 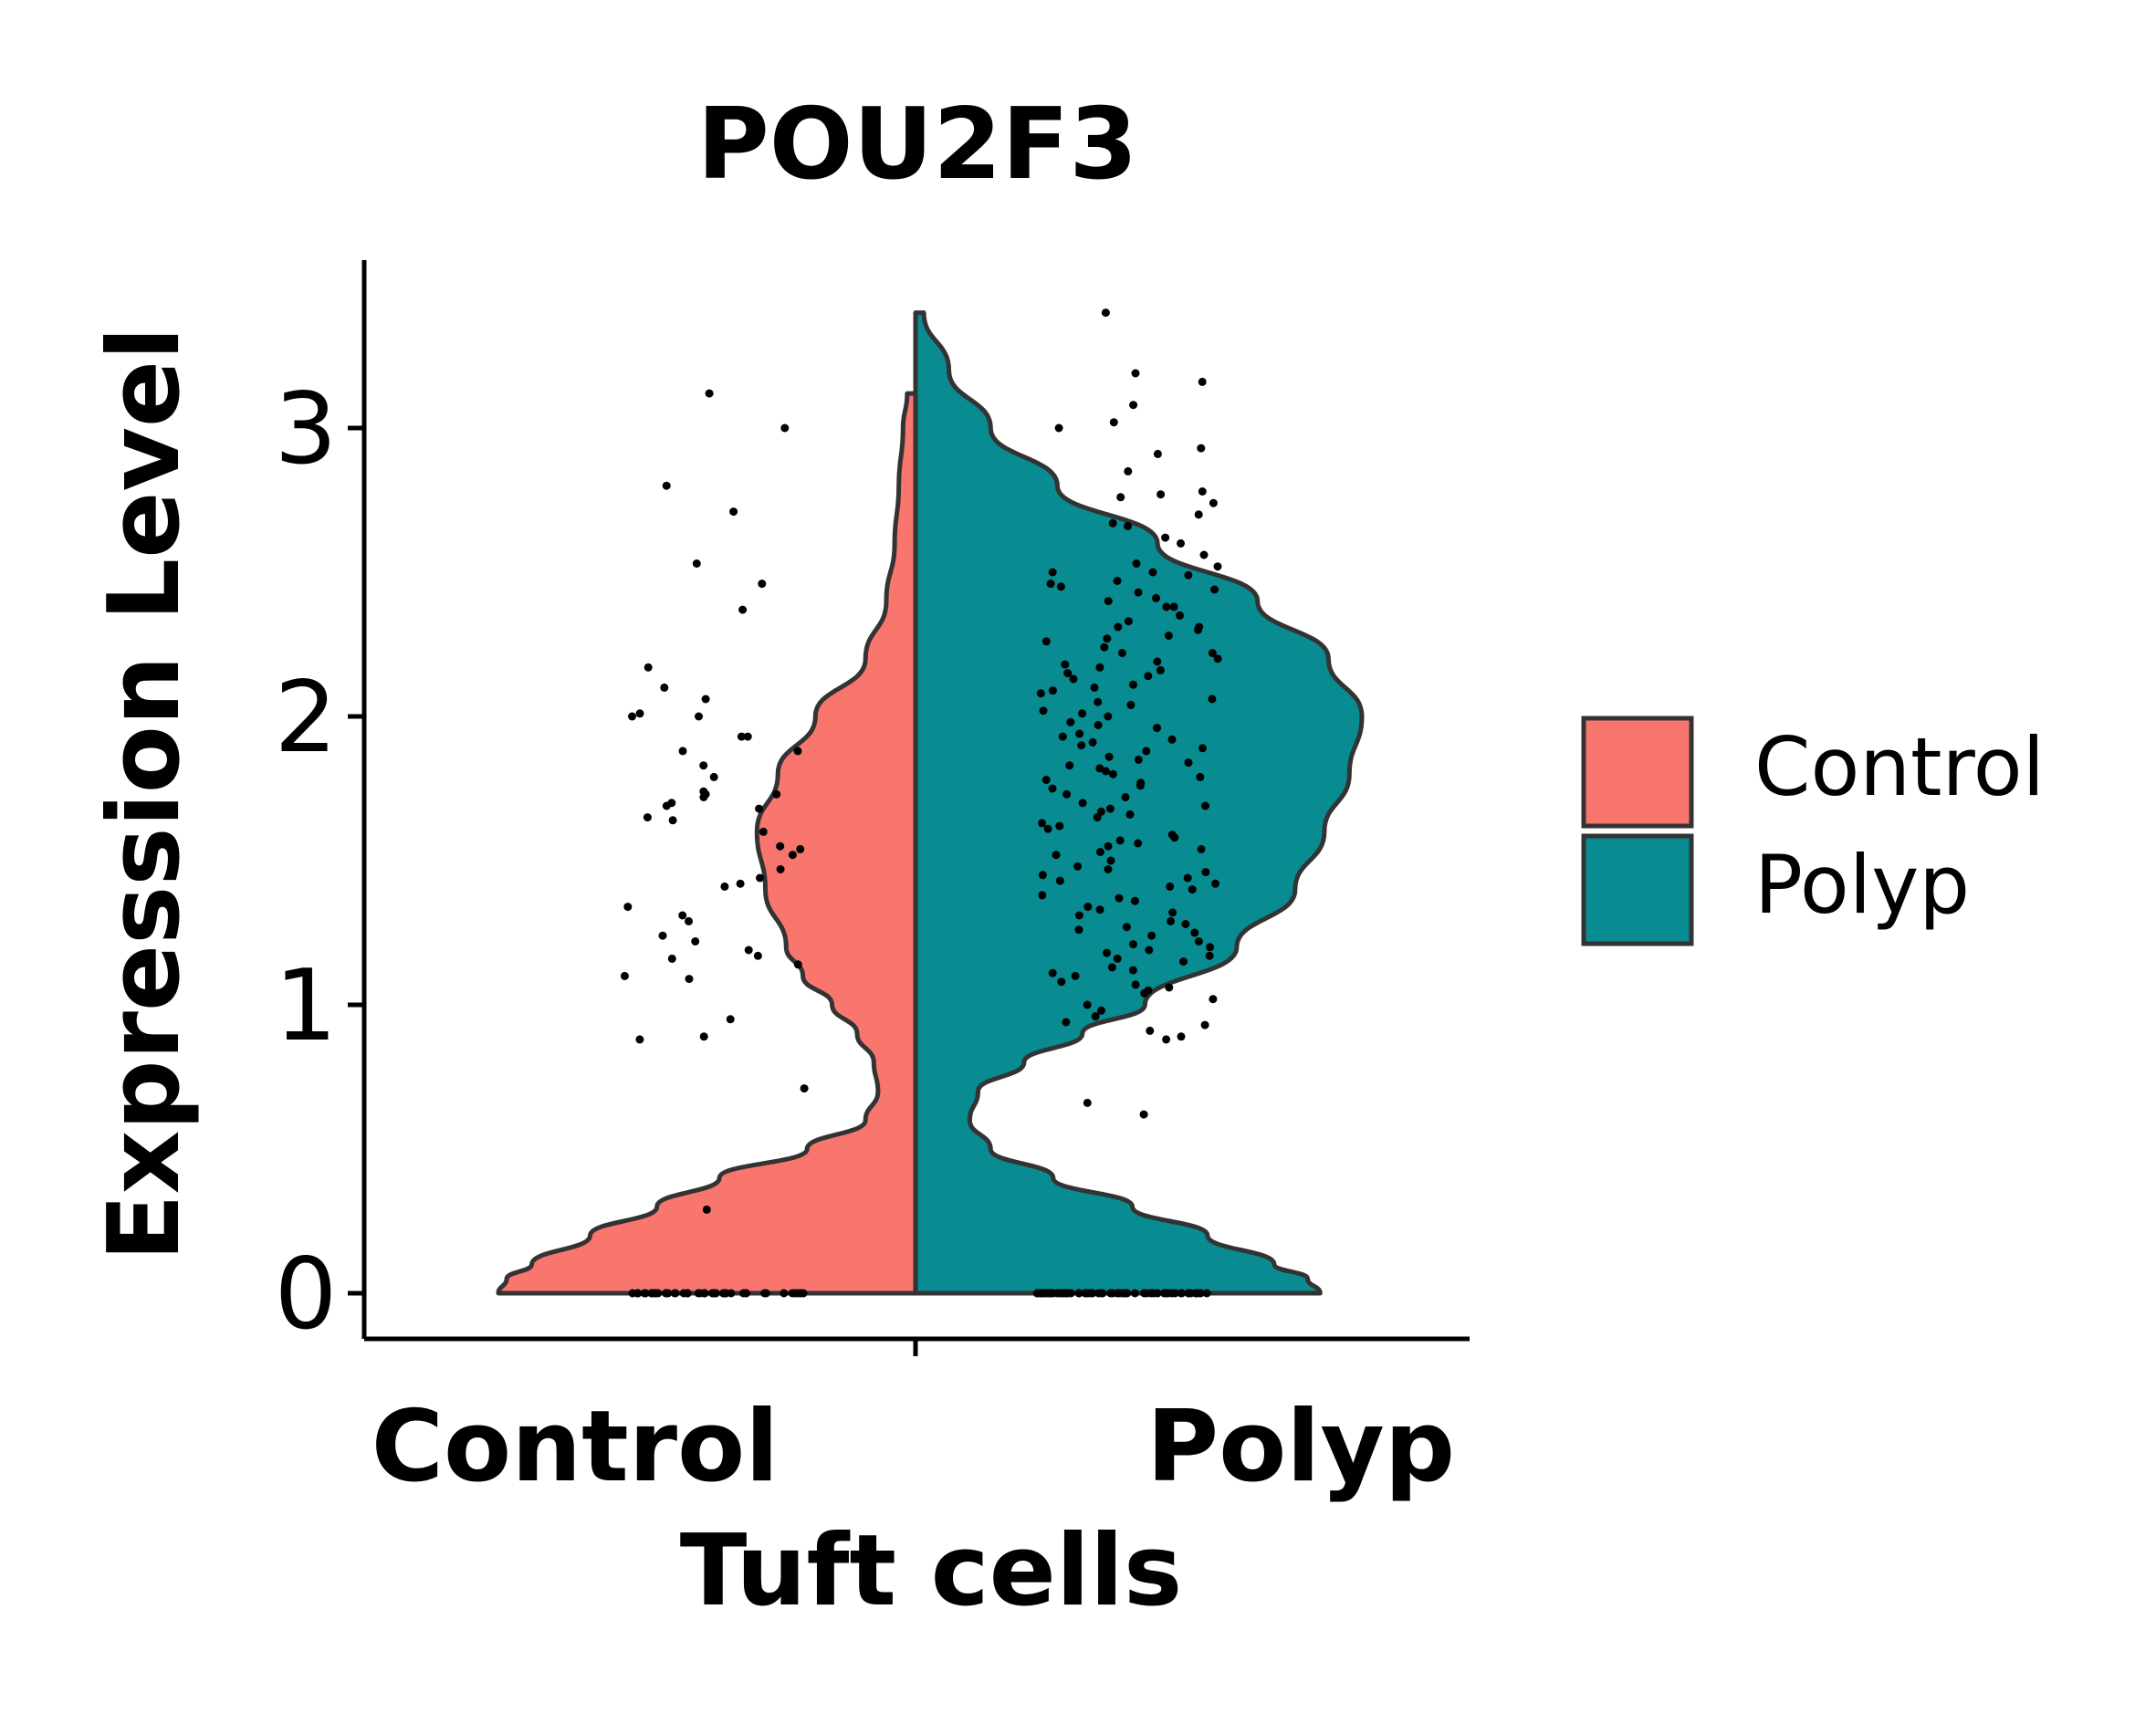 What do you see at coordinates (1862, 885) in the screenshot?
I see `legend-label-polyp: Polyp` at bounding box center [1862, 885].